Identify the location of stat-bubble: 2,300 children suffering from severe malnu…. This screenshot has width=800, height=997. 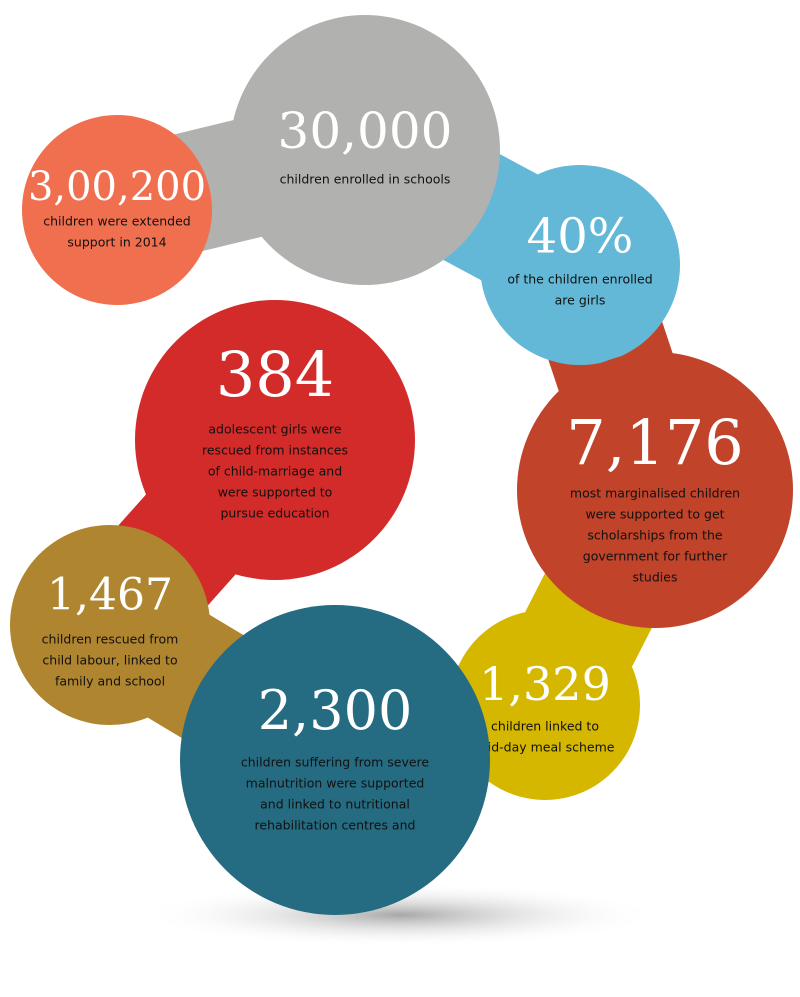
(335, 760).